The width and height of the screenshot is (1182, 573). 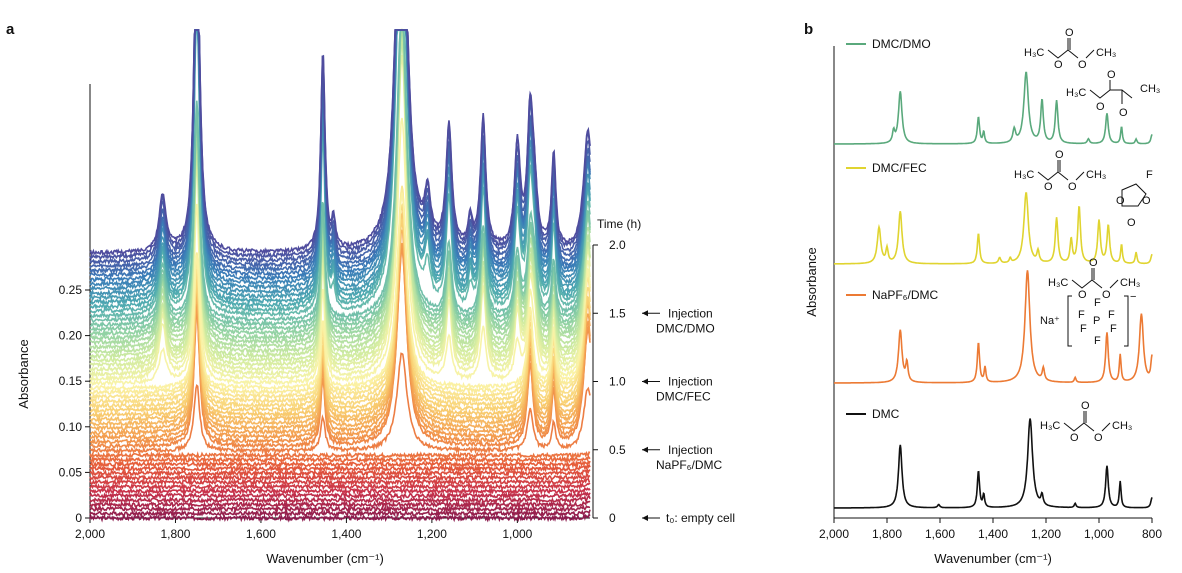 What do you see at coordinates (619, 224) in the screenshot?
I see `time-axis-title: Time (h)` at bounding box center [619, 224].